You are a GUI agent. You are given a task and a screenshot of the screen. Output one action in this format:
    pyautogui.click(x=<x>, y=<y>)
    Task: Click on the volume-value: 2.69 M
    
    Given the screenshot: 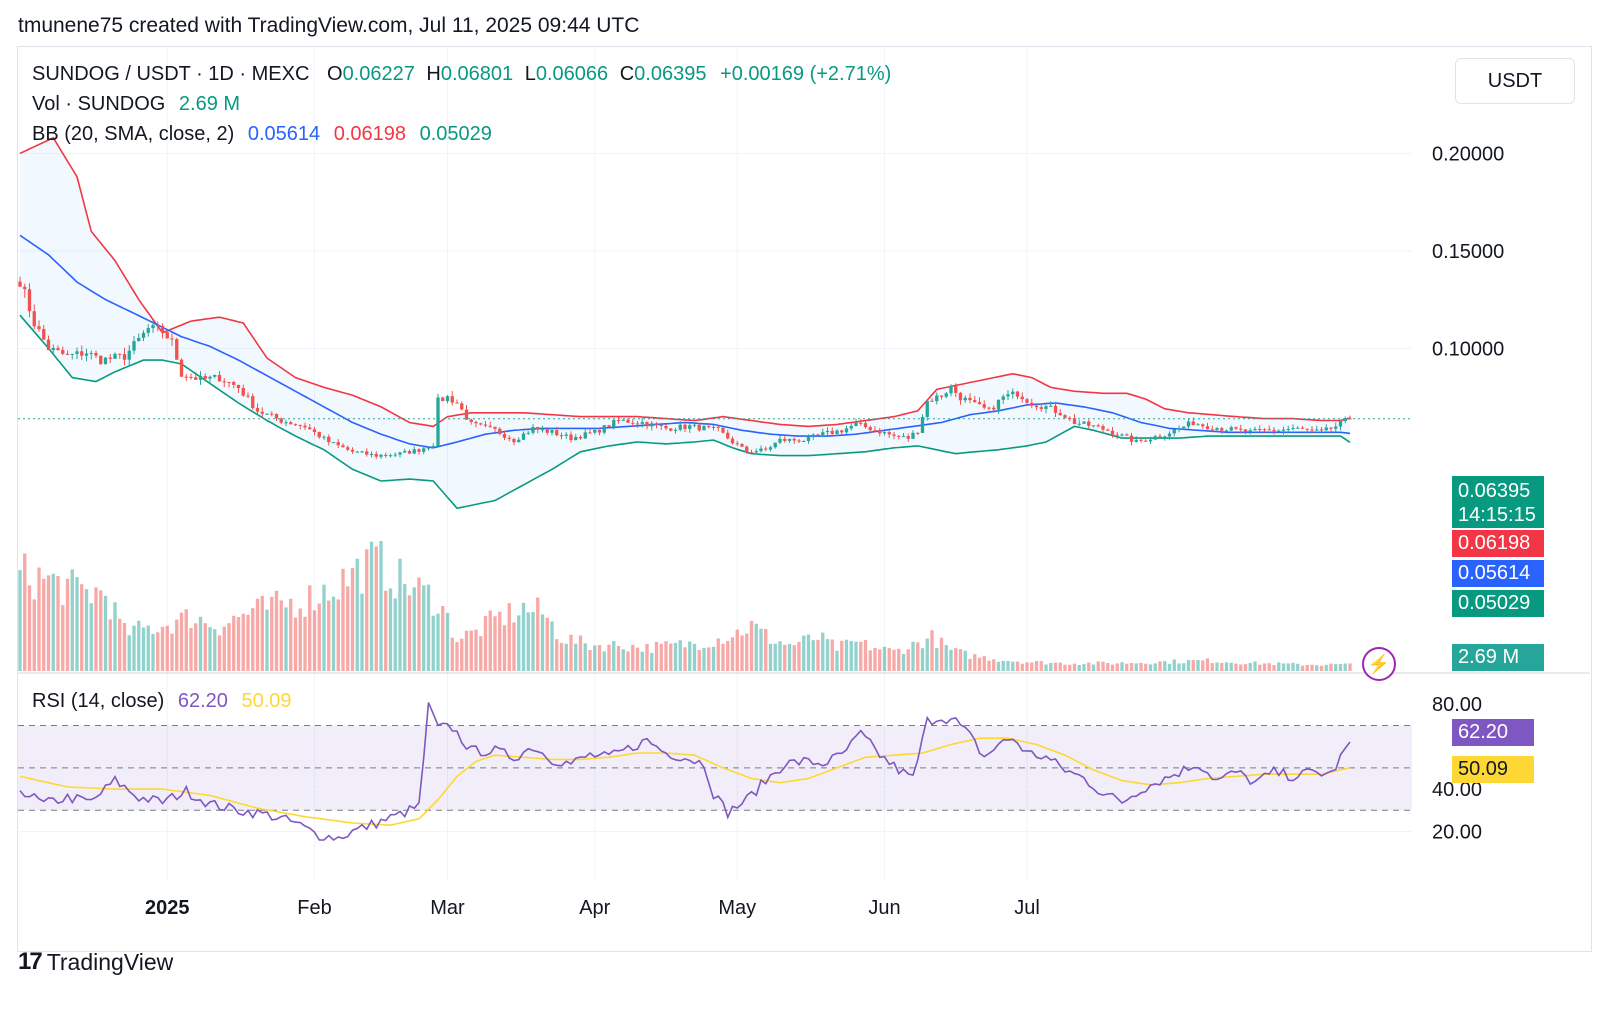 What is the action you would take?
    pyautogui.click(x=209, y=104)
    